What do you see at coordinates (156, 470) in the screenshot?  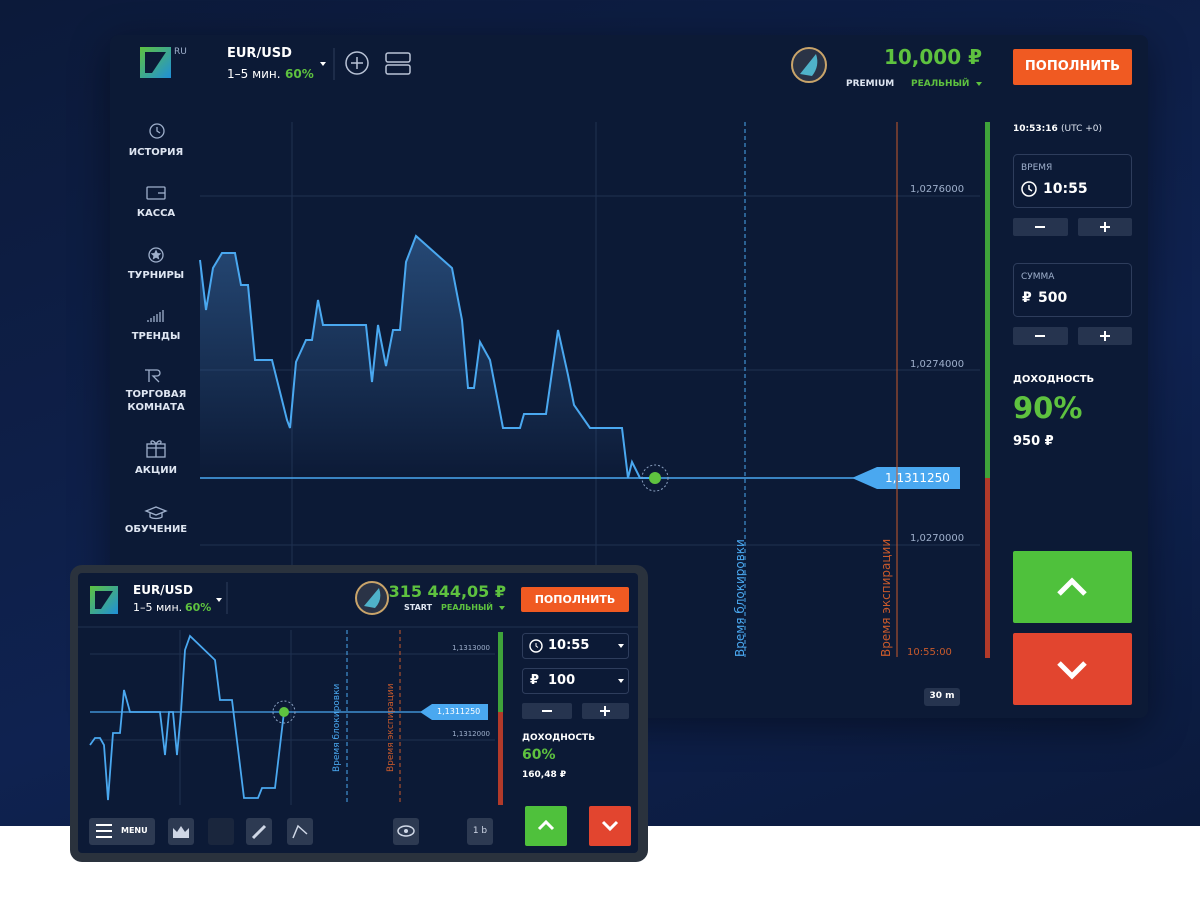 I see `menu-item: АКЦИИ` at bounding box center [156, 470].